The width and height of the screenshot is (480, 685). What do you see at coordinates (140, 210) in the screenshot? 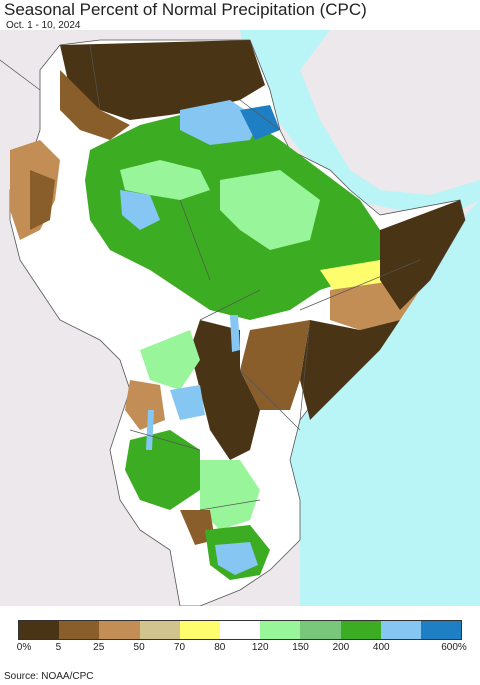
I see `zone-blue-west` at bounding box center [140, 210].